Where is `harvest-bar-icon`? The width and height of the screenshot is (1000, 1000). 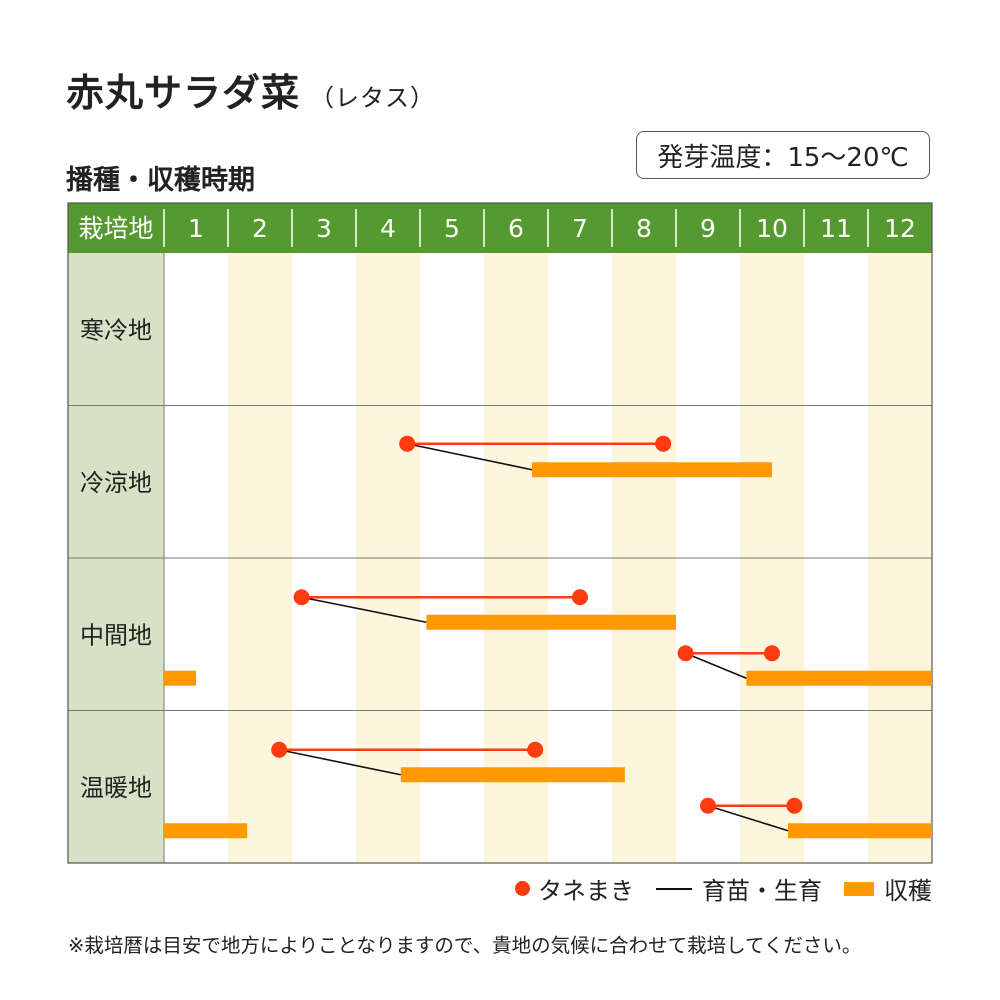
harvest-bar-icon is located at coordinates (859, 888).